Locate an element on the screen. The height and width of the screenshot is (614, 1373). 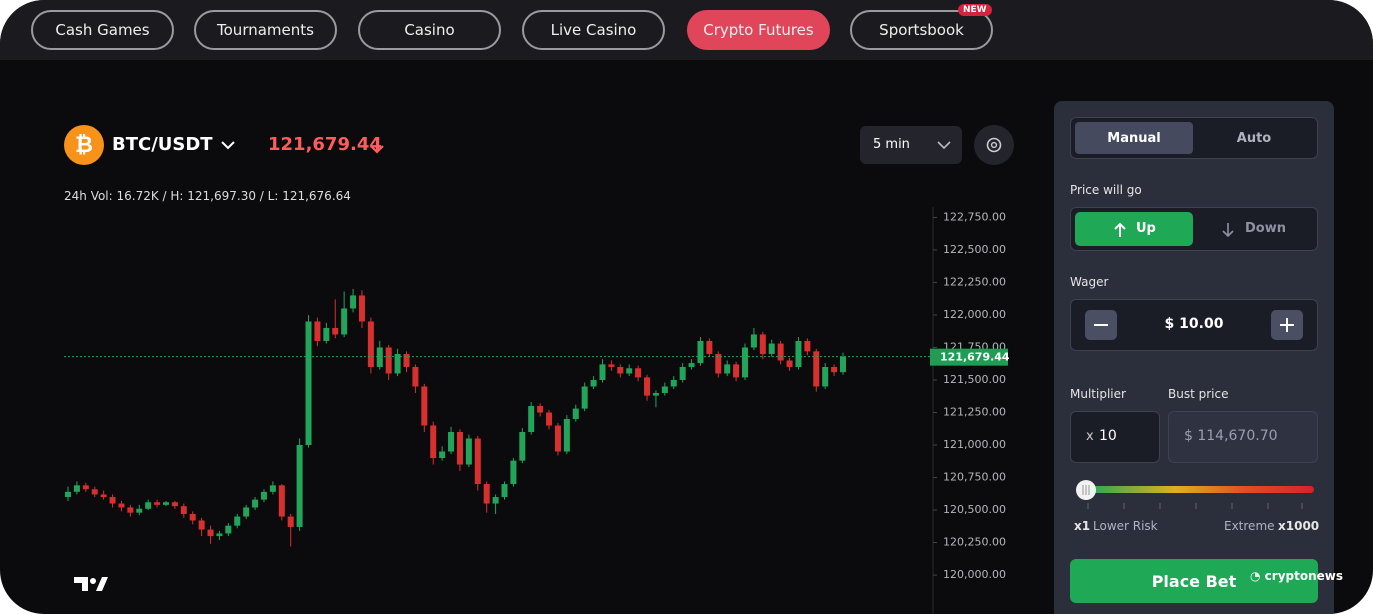
y-tick-label: 120,500.00 is located at coordinates (974, 509).